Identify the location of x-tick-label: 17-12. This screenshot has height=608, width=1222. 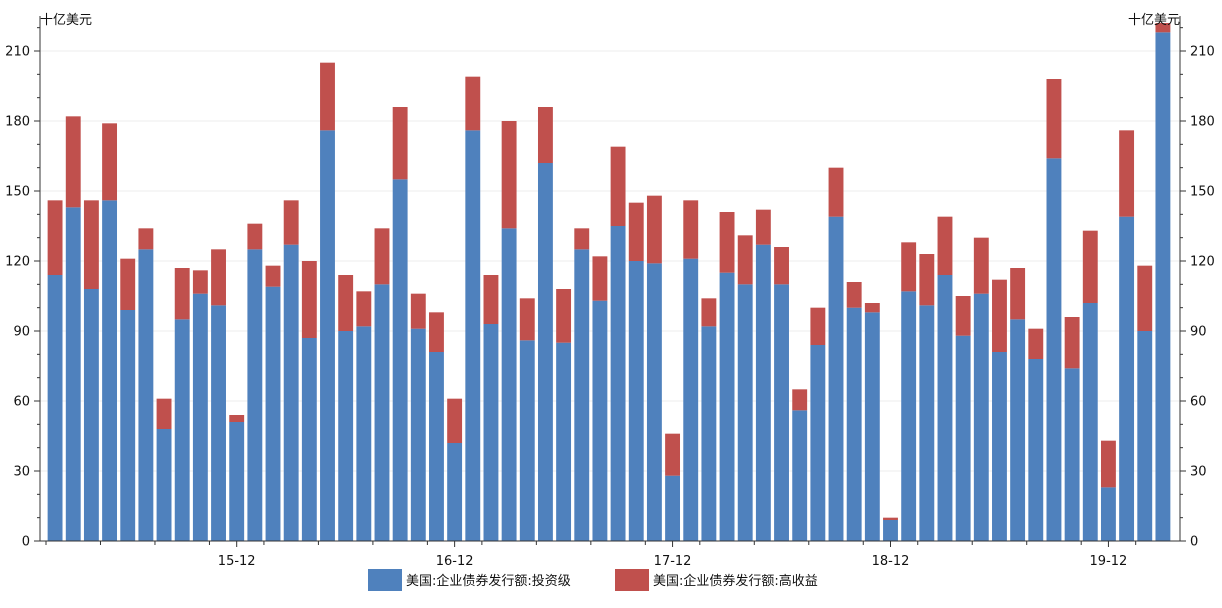
(673, 561).